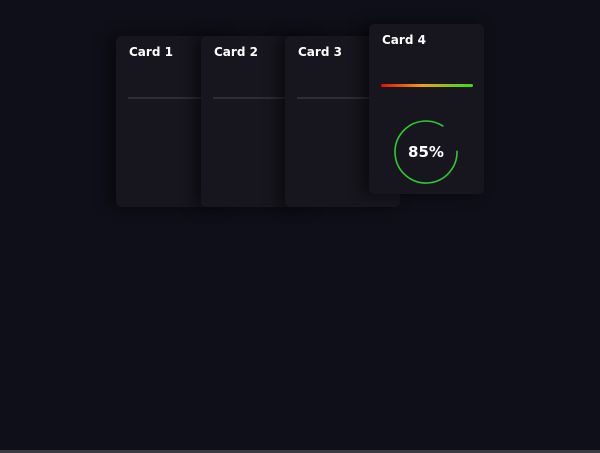  What do you see at coordinates (320, 52) in the screenshot?
I see `card-title: Card 3` at bounding box center [320, 52].